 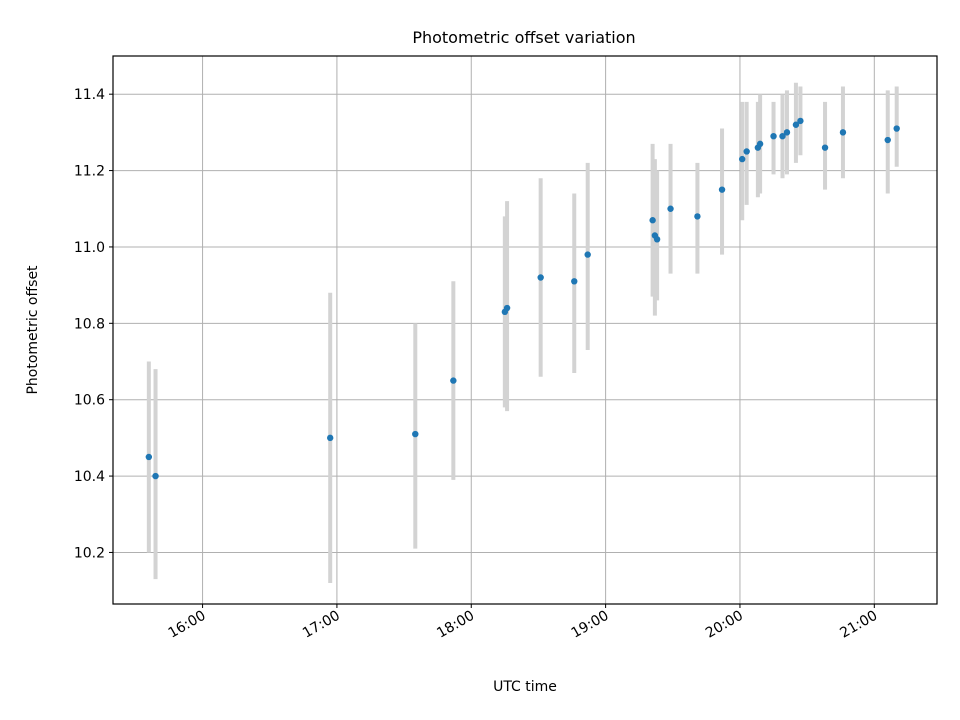 I want to click on x-tick-label: 19:00, so click(x=590, y=625).